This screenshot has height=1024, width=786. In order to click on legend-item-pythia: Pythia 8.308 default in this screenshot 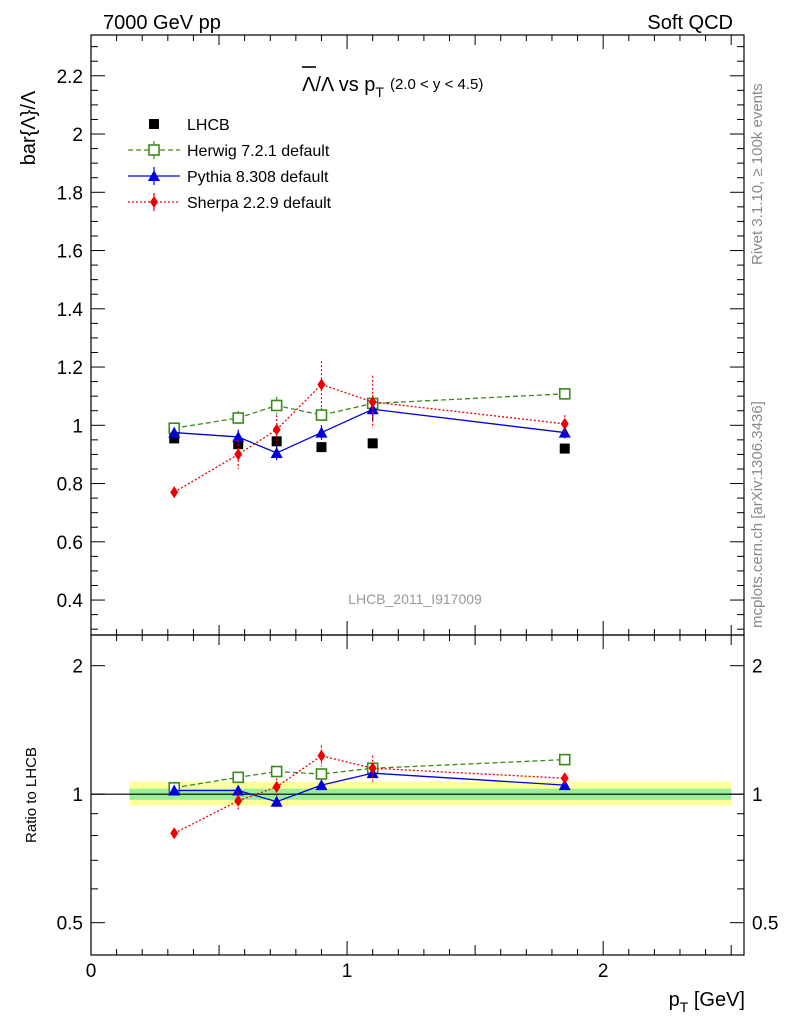, I will do `click(228, 176)`.